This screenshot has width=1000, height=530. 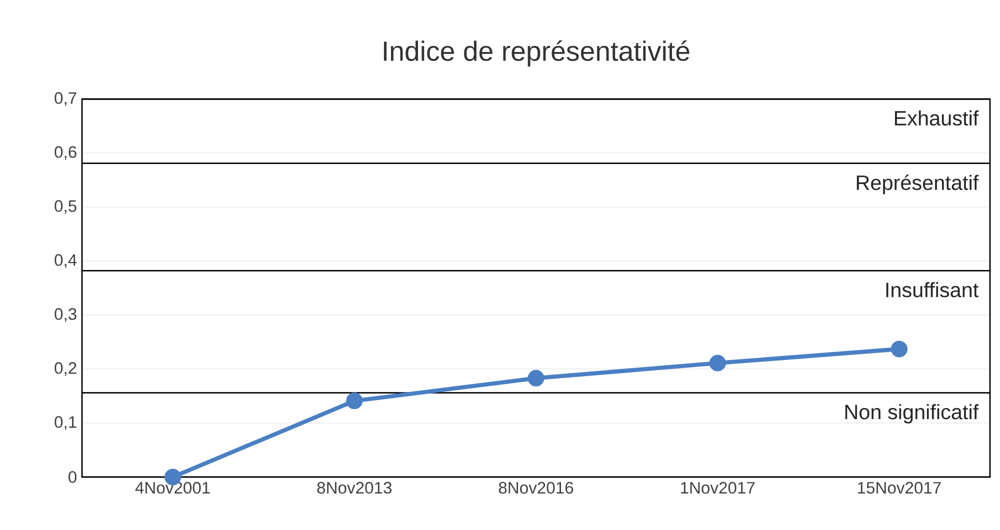 I want to click on x-tick-label: 8Nov2013, so click(x=354, y=488).